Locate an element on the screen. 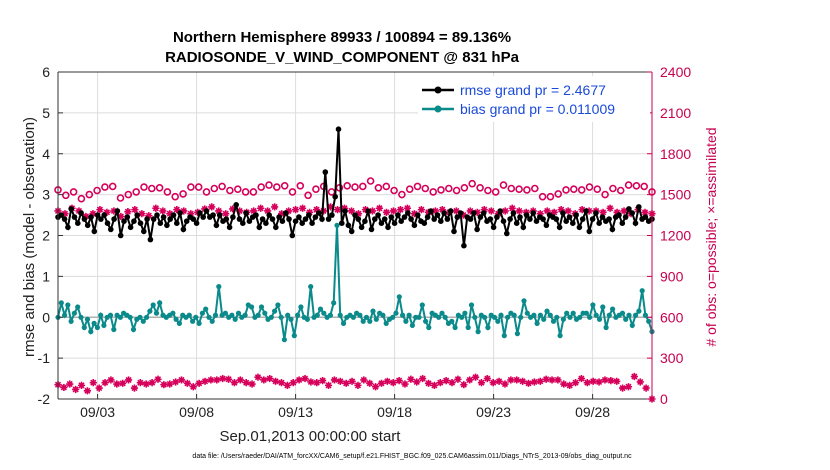 This screenshot has height=470, width=830. y-tick-label: 1 is located at coordinates (46, 276).